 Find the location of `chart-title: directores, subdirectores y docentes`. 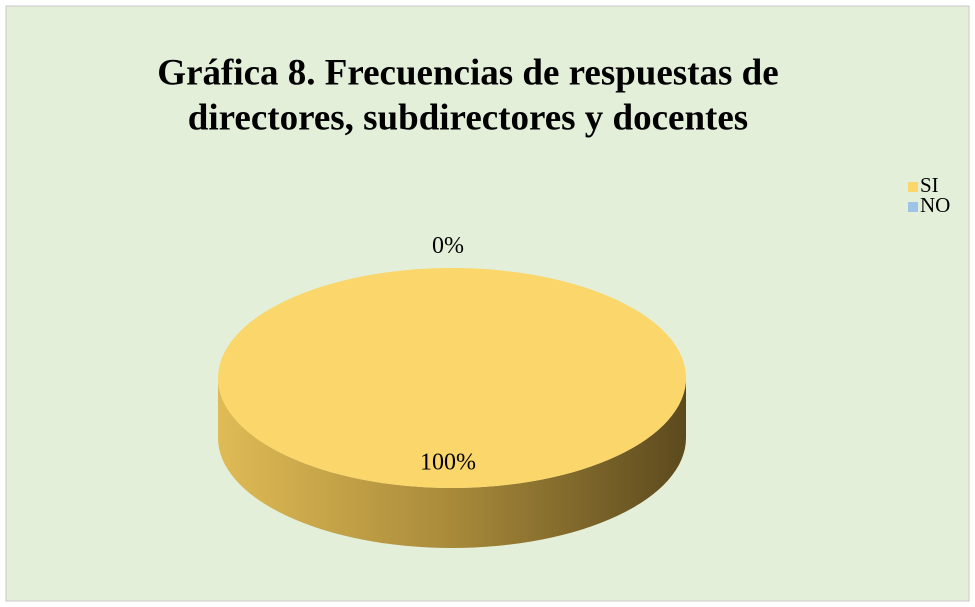

chart-title: directores, subdirectores y docentes is located at coordinates (468, 117).